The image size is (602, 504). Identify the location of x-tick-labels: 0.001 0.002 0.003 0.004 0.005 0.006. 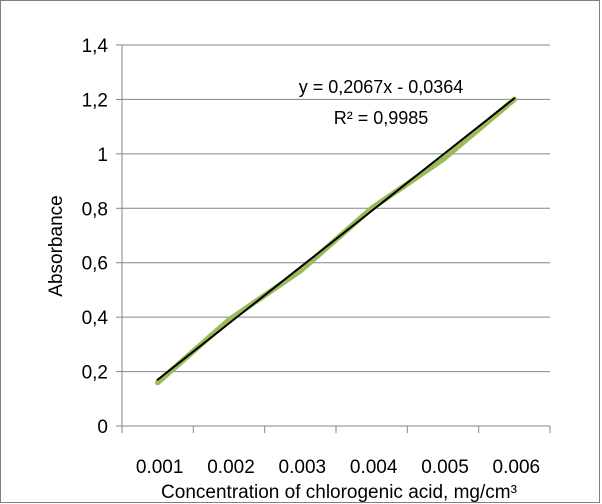
(338, 467).